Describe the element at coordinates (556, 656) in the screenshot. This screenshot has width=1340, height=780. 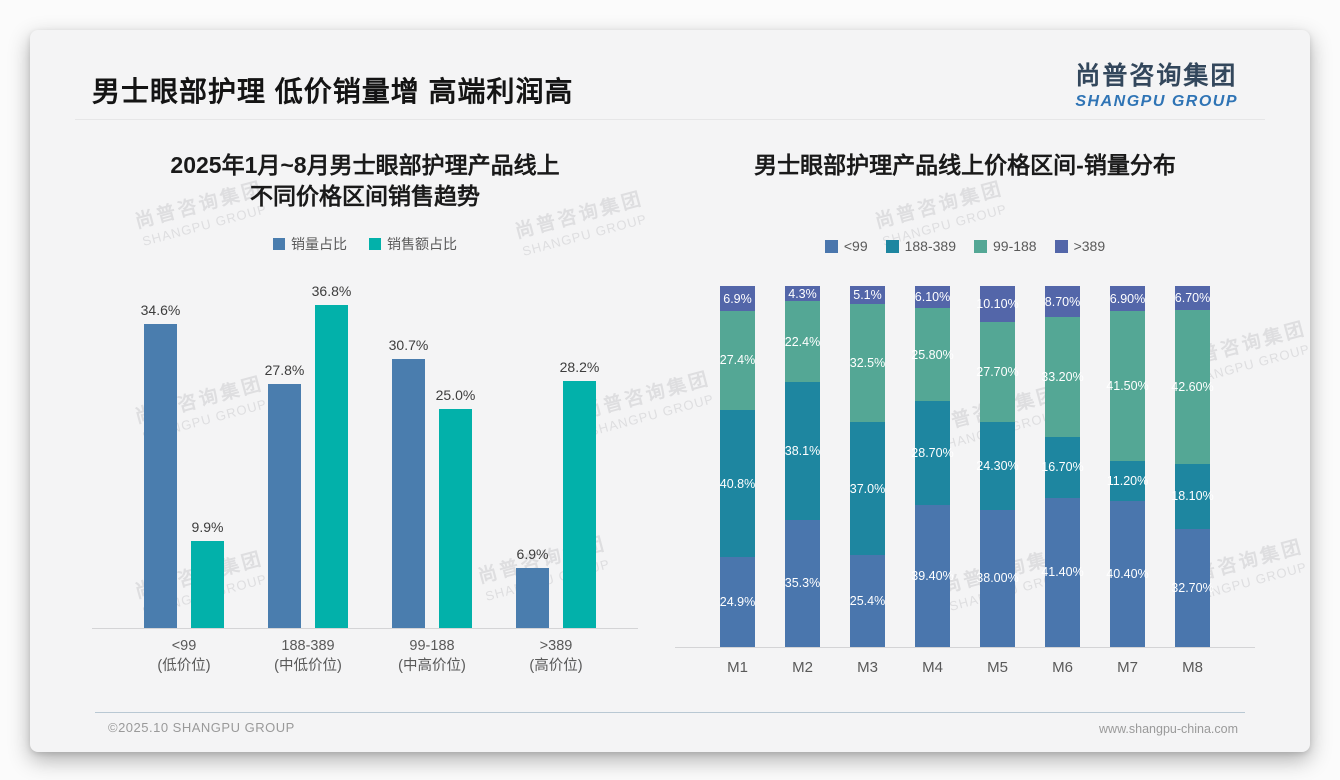
I see `x-tick-label: >389 (高价位)` at that location.